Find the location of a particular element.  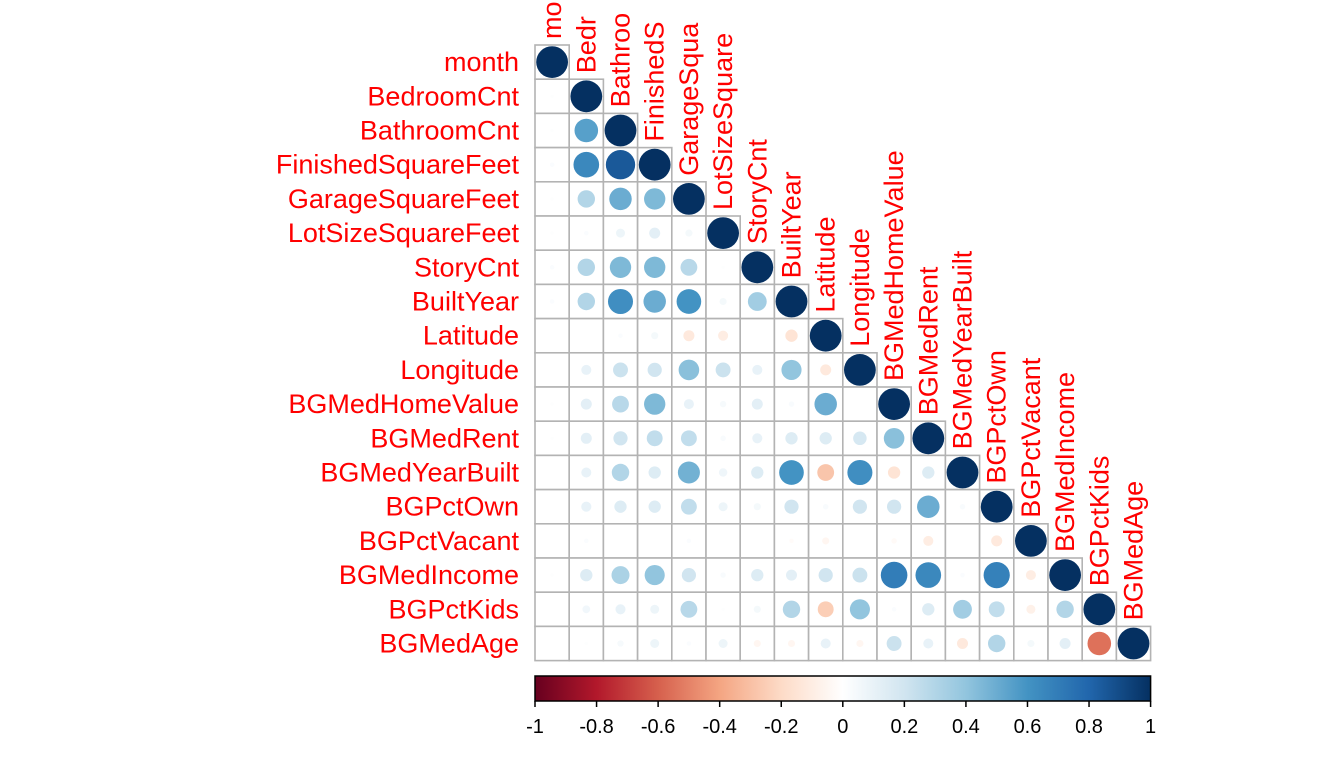

row-label: BedroomCnt is located at coordinates (443, 96).